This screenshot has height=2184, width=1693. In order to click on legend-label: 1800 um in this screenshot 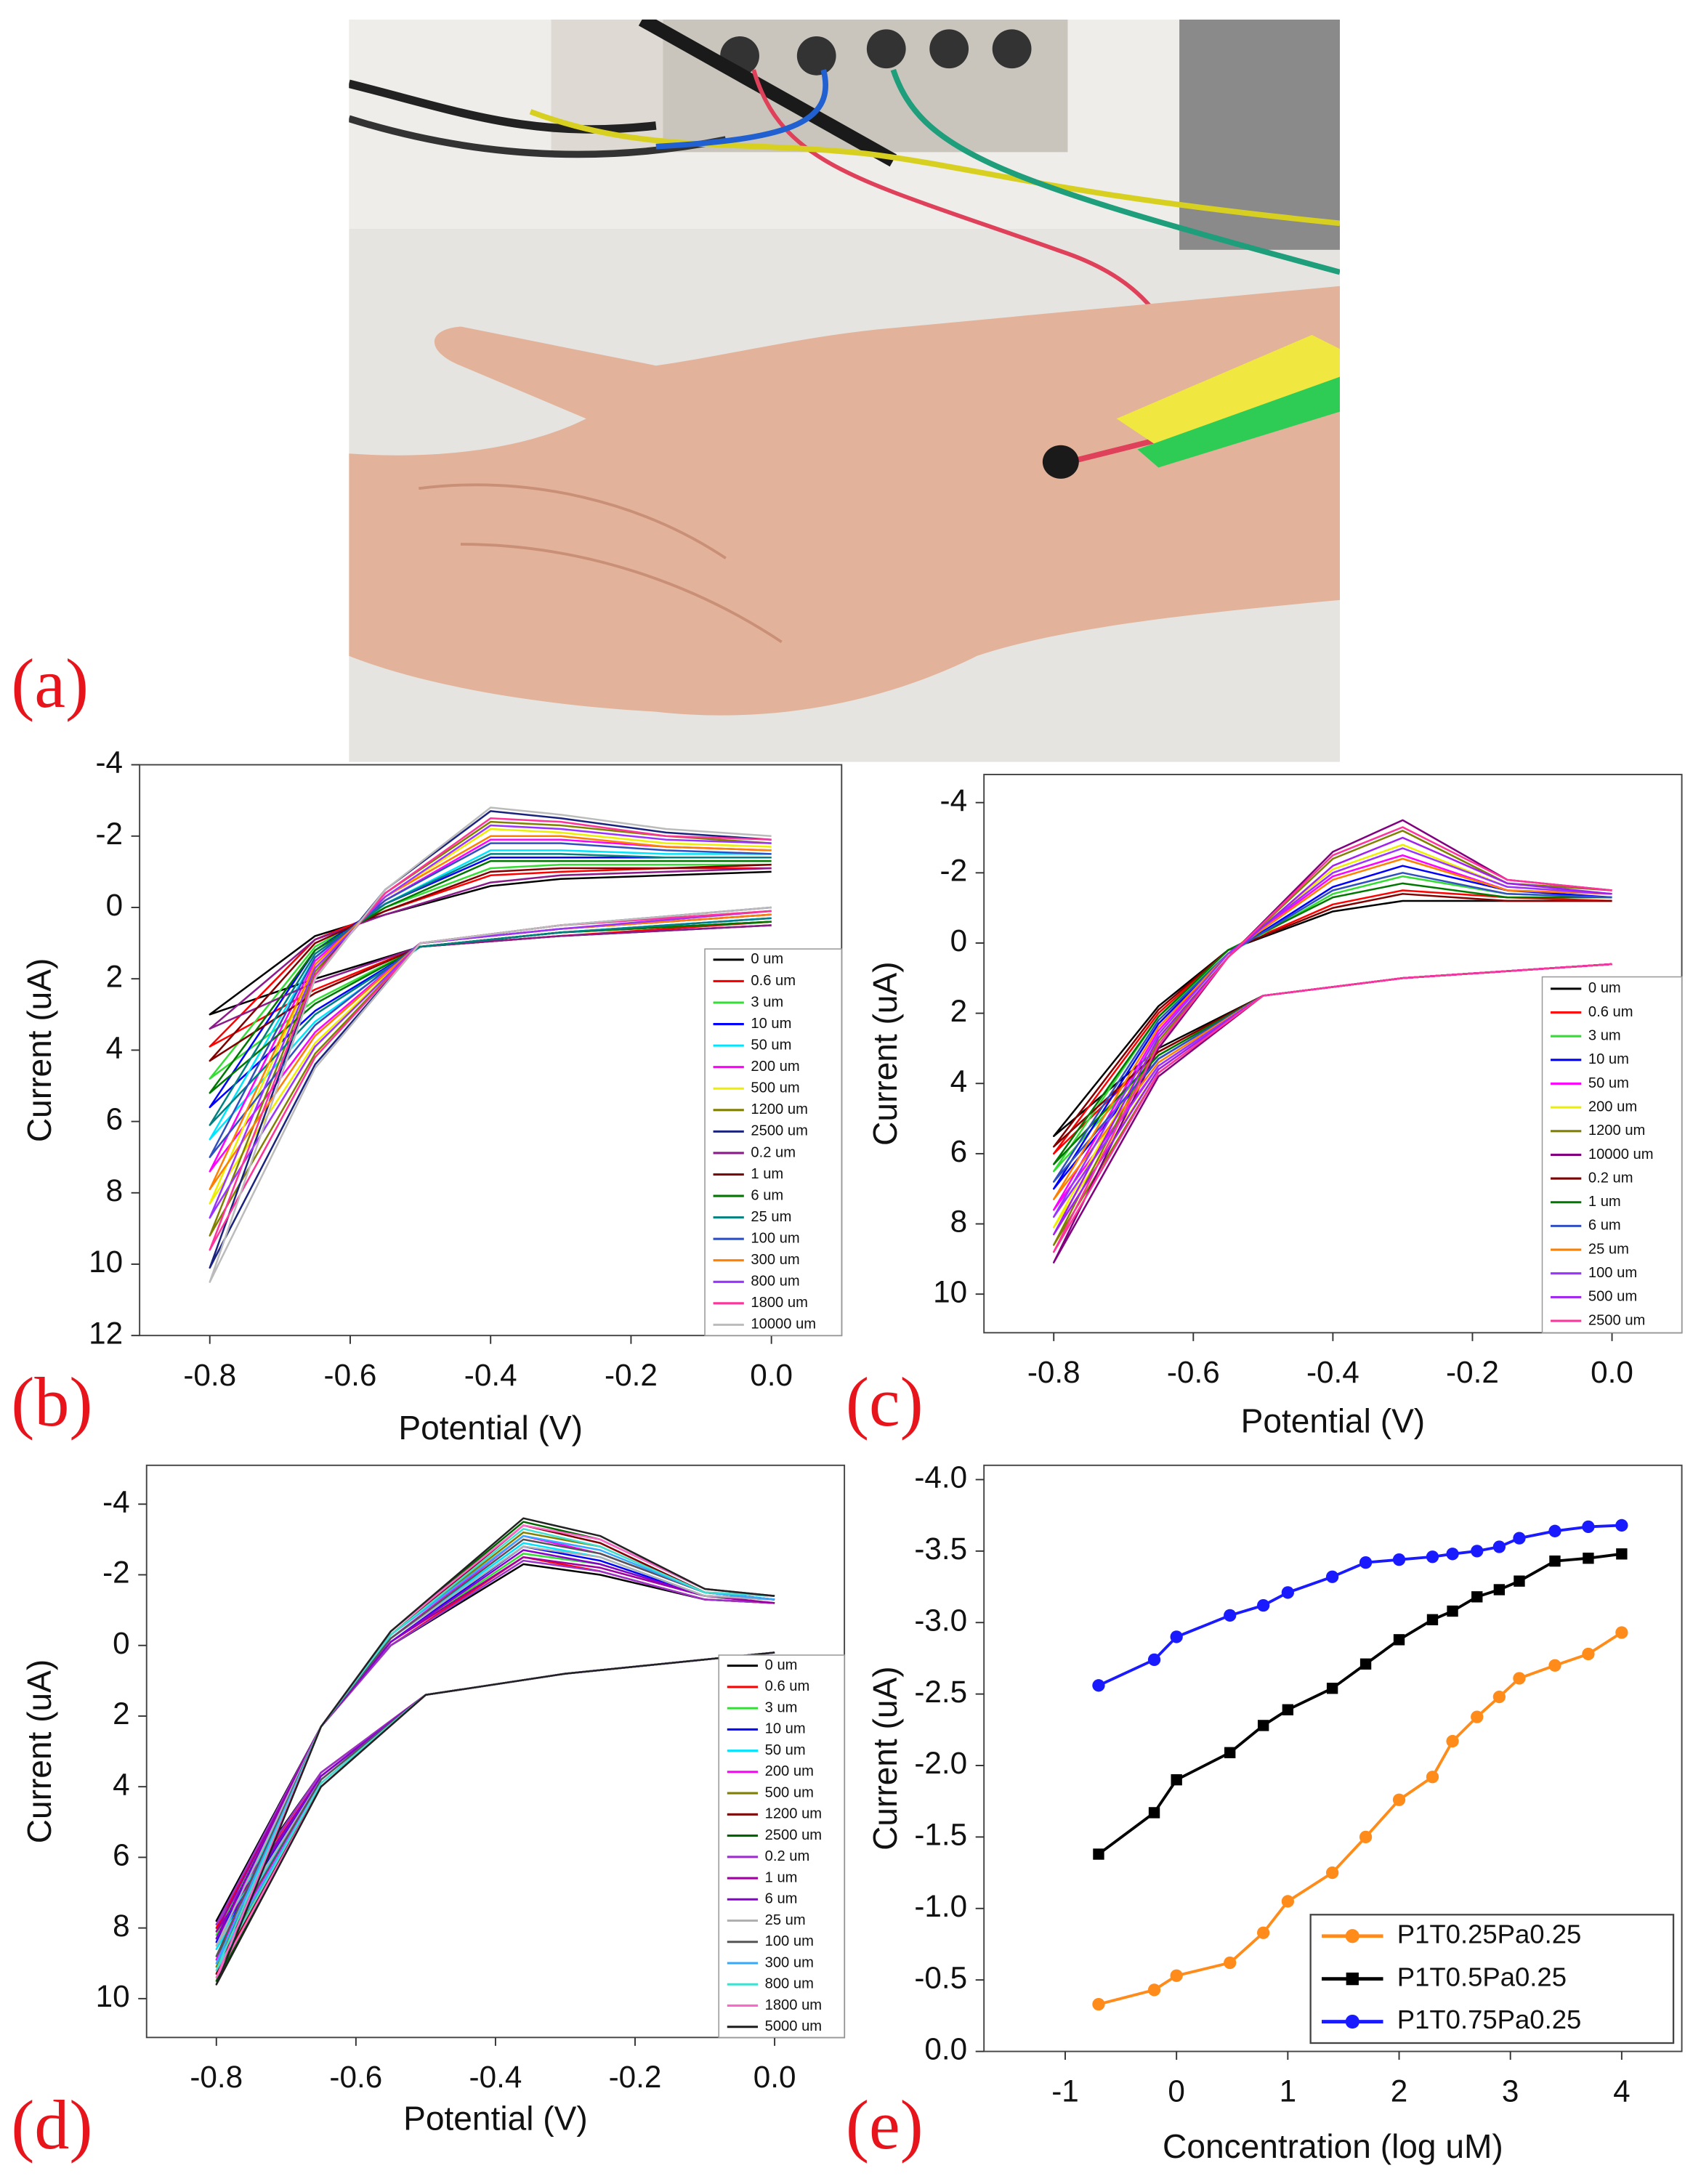, I will do `click(793, 2005)`.